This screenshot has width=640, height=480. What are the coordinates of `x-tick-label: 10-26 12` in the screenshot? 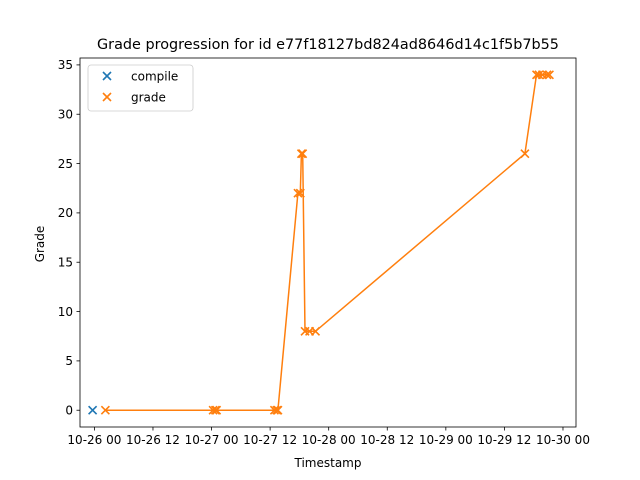 It's located at (153, 440).